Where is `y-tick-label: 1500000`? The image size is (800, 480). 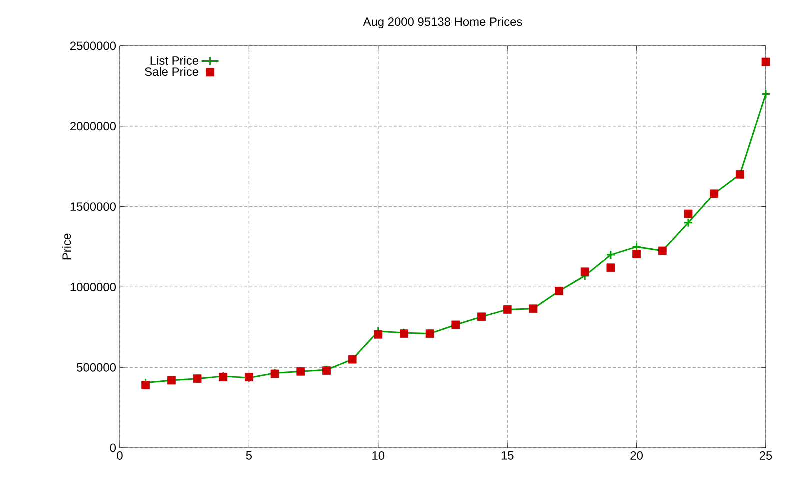 y-tick-label: 1500000 is located at coordinates (93, 207).